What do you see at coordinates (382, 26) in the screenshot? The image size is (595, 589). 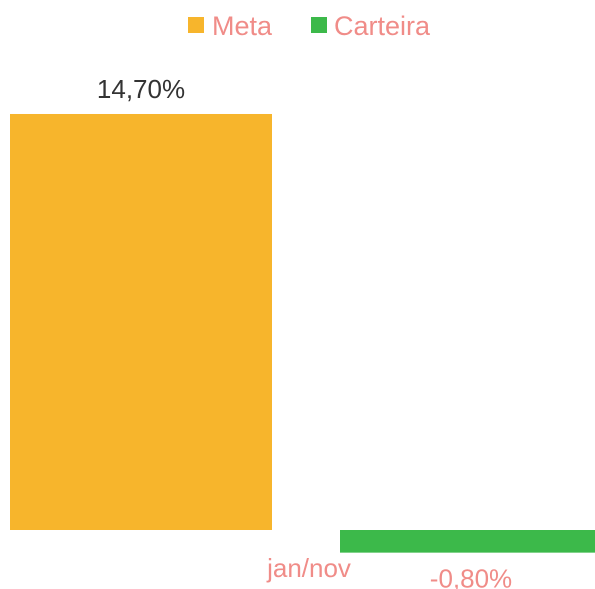 I see `legend-label-carteira: Carteira` at bounding box center [382, 26].